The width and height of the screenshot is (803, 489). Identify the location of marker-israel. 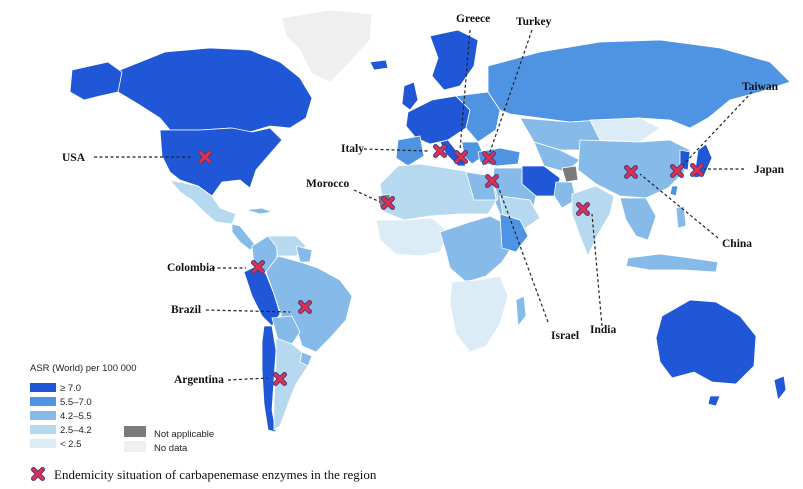
(492, 181).